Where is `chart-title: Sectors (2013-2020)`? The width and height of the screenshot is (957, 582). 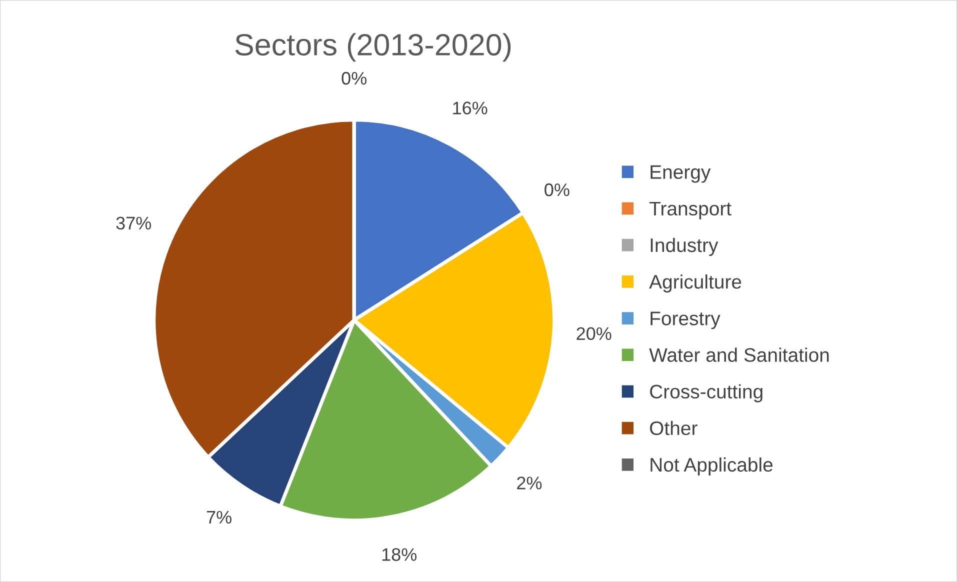 chart-title: Sectors (2013-2020) is located at coordinates (373, 47).